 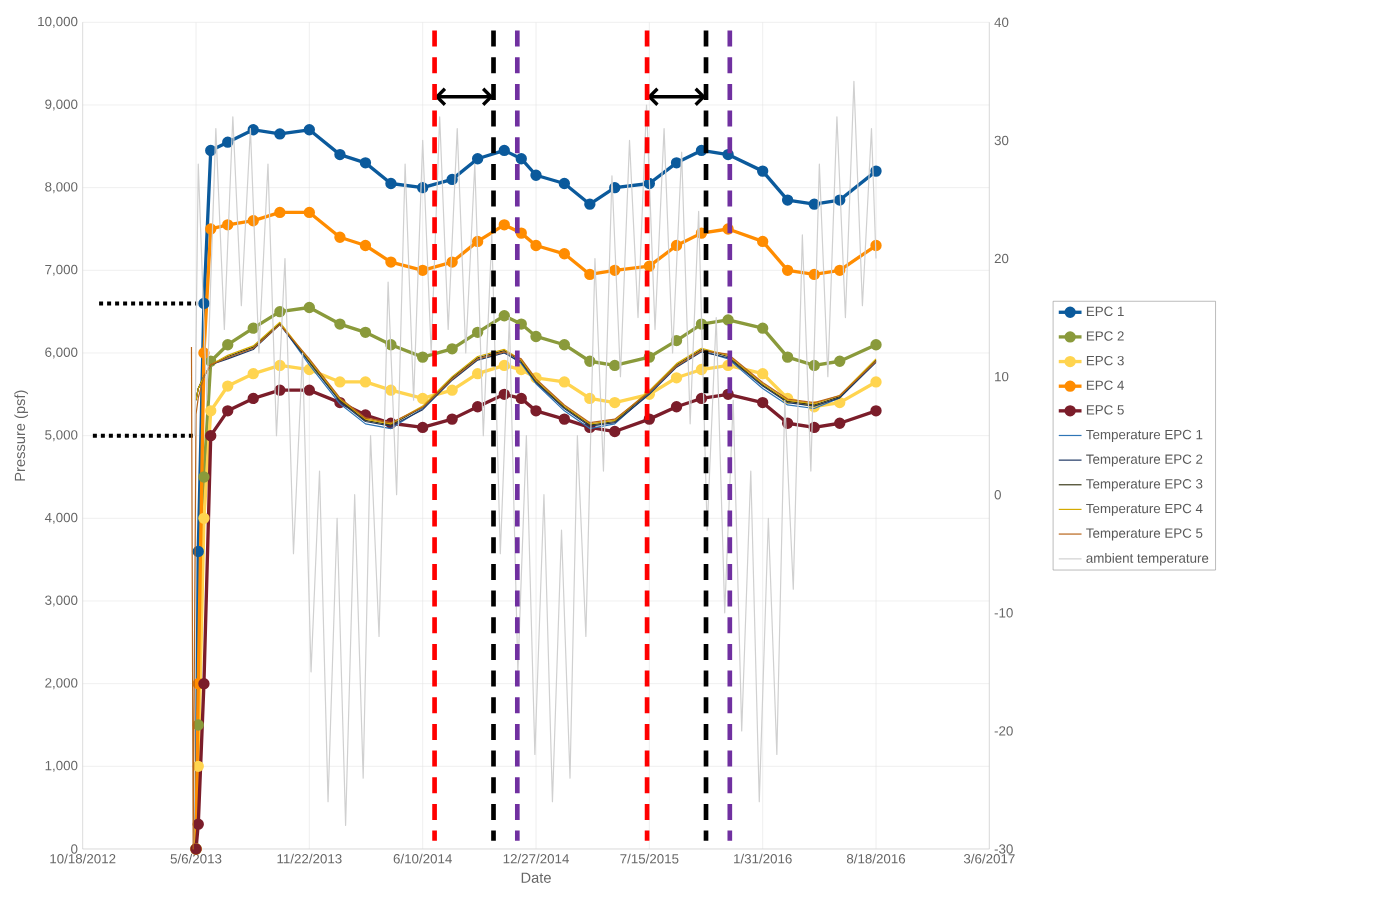 What do you see at coordinates (1105, 385) in the screenshot?
I see `legend-label: EPC 4` at bounding box center [1105, 385].